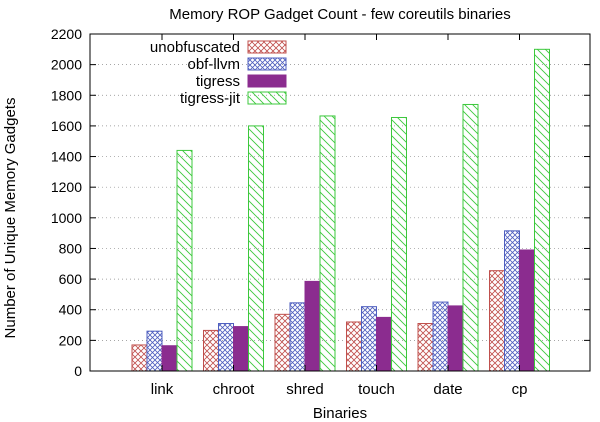 The image size is (600, 422). What do you see at coordinates (520, 389) in the screenshot?
I see `x-tick-label: cp` at bounding box center [520, 389].